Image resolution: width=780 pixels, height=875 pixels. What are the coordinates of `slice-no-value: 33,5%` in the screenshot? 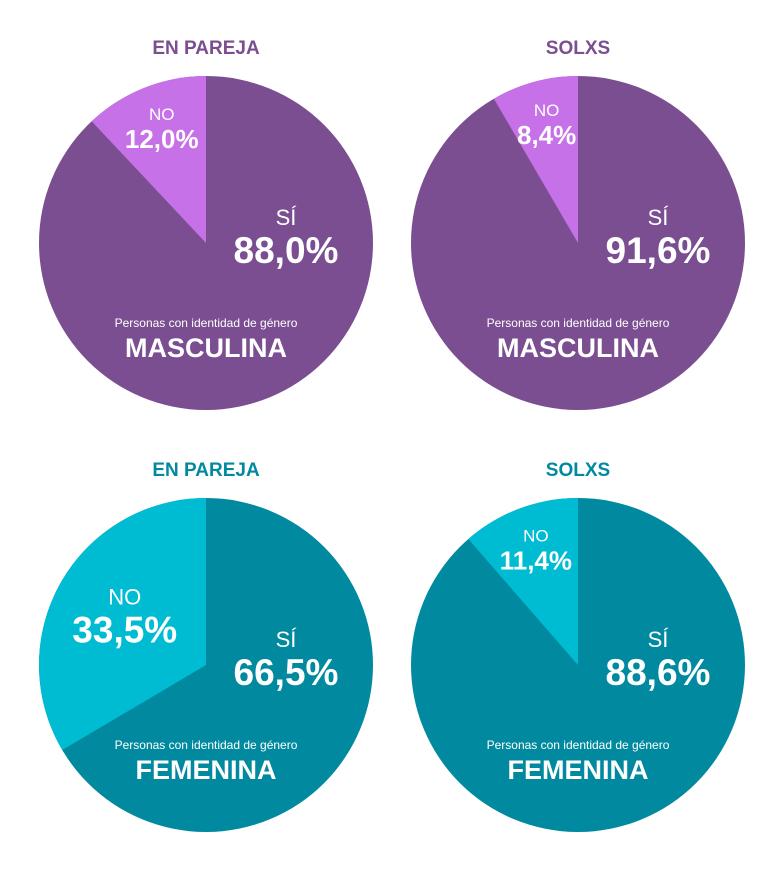 It's located at (124, 630).